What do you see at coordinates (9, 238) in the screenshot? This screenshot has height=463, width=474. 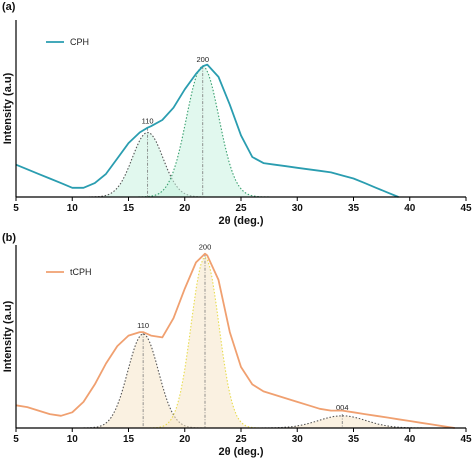 I see `panel-label: (b)` at bounding box center [9, 238].